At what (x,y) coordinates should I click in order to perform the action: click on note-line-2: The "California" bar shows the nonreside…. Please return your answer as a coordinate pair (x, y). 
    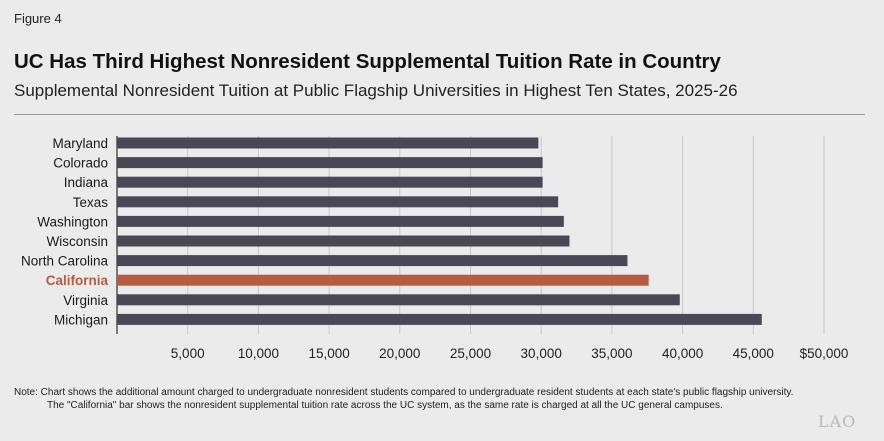
    Looking at the image, I should click on (385, 405).